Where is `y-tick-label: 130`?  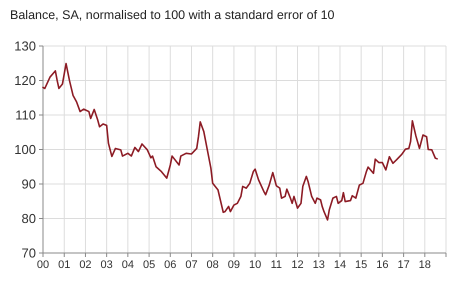
y-tick-label: 130 is located at coordinates (25, 46).